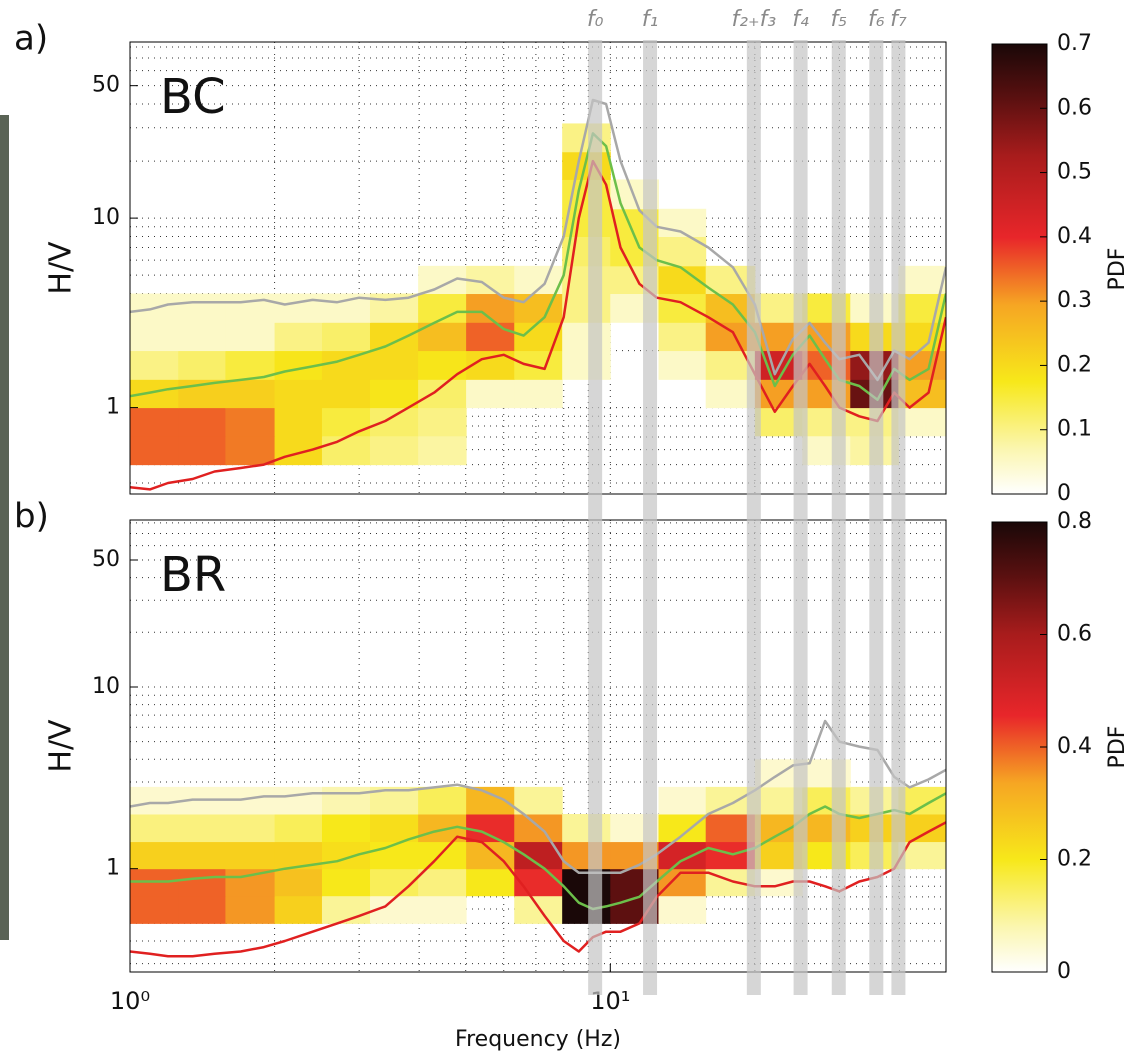 The width and height of the screenshot is (1134, 1060). Describe the element at coordinates (113, 868) in the screenshot. I see `y-tick-label: 1` at that location.